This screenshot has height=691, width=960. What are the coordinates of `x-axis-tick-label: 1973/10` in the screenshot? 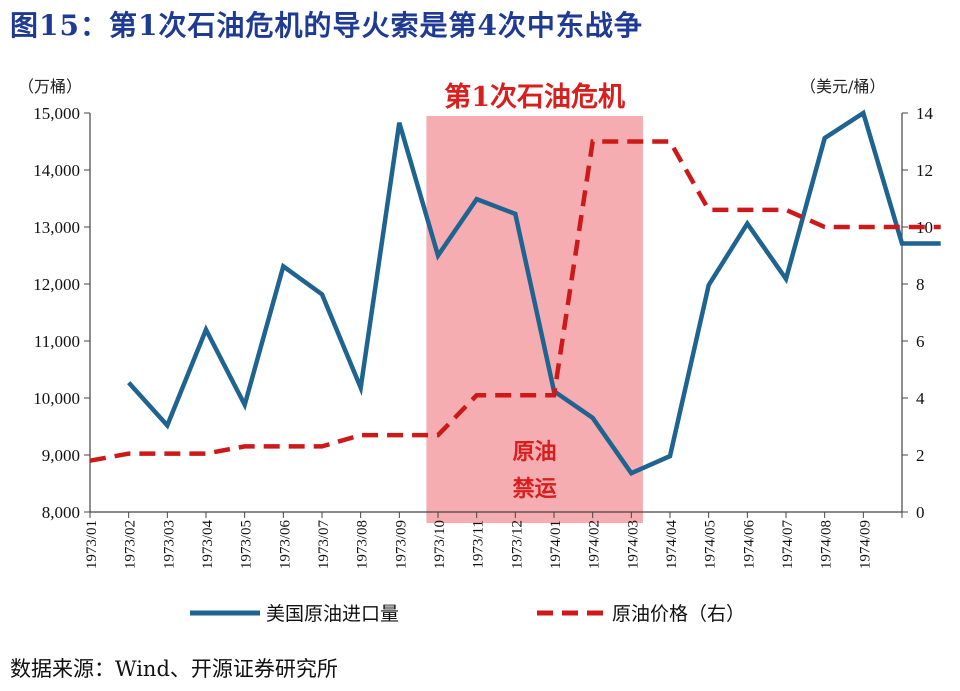 It's located at (440, 544).